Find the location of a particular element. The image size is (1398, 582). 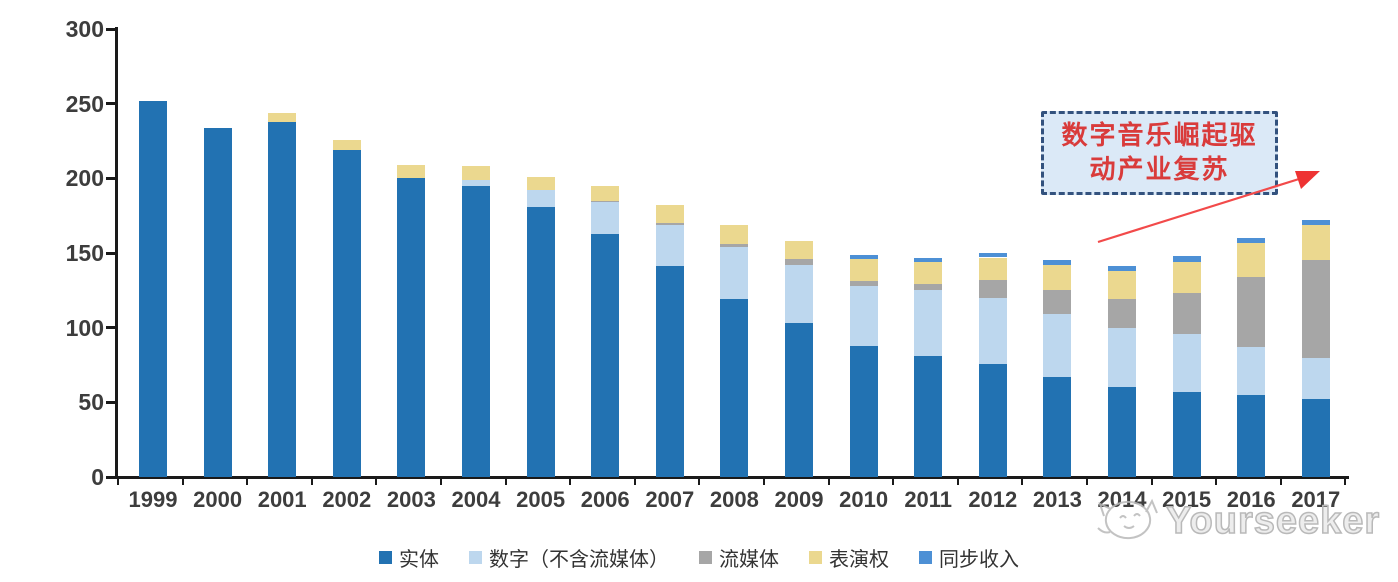

x-tick-label-2011: 2011 is located at coordinates (928, 499).